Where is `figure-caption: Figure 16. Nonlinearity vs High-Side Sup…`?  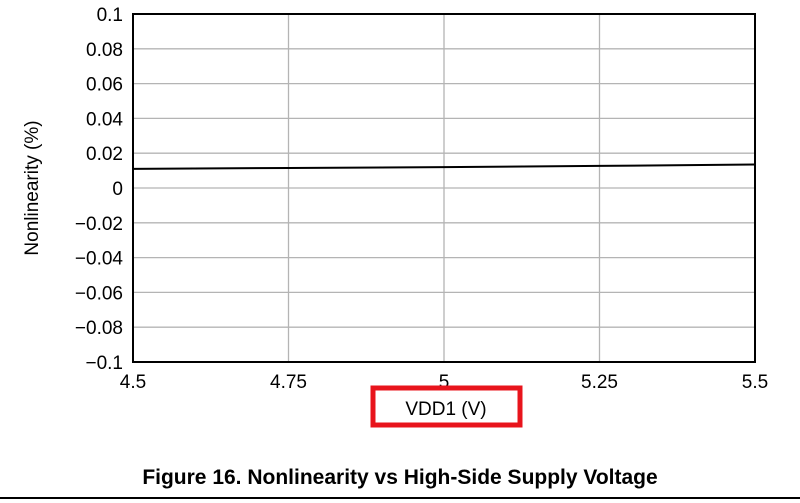 figure-caption: Figure 16. Nonlinearity vs High-Side Sup… is located at coordinates (400, 477).